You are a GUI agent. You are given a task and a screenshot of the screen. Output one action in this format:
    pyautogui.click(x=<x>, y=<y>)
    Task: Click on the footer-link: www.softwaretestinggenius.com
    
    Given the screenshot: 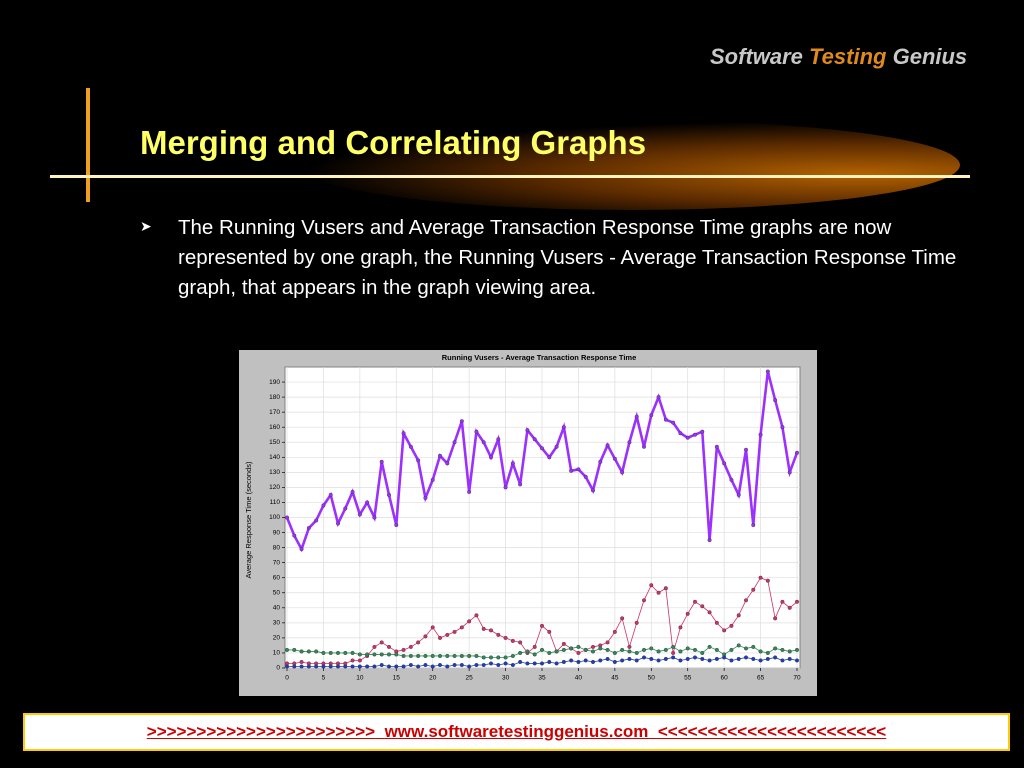 What is the action you would take?
    pyautogui.click(x=516, y=731)
    